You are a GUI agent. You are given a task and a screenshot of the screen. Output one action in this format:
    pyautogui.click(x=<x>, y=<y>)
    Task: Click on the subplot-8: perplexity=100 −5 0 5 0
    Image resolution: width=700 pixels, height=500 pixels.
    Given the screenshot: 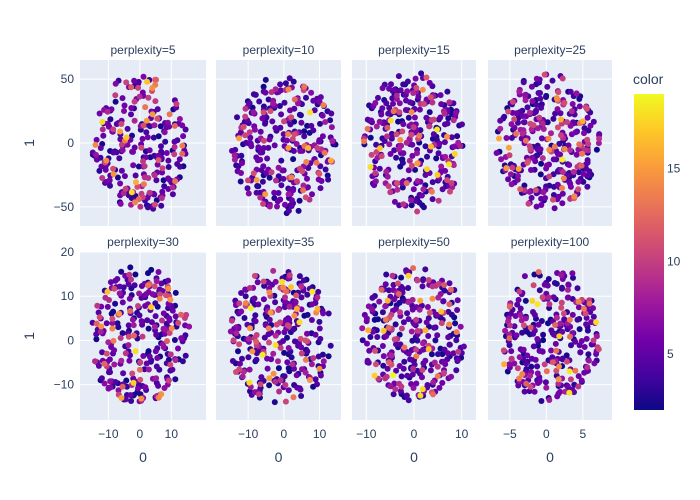 What is the action you would take?
    pyautogui.click(x=550, y=350)
    